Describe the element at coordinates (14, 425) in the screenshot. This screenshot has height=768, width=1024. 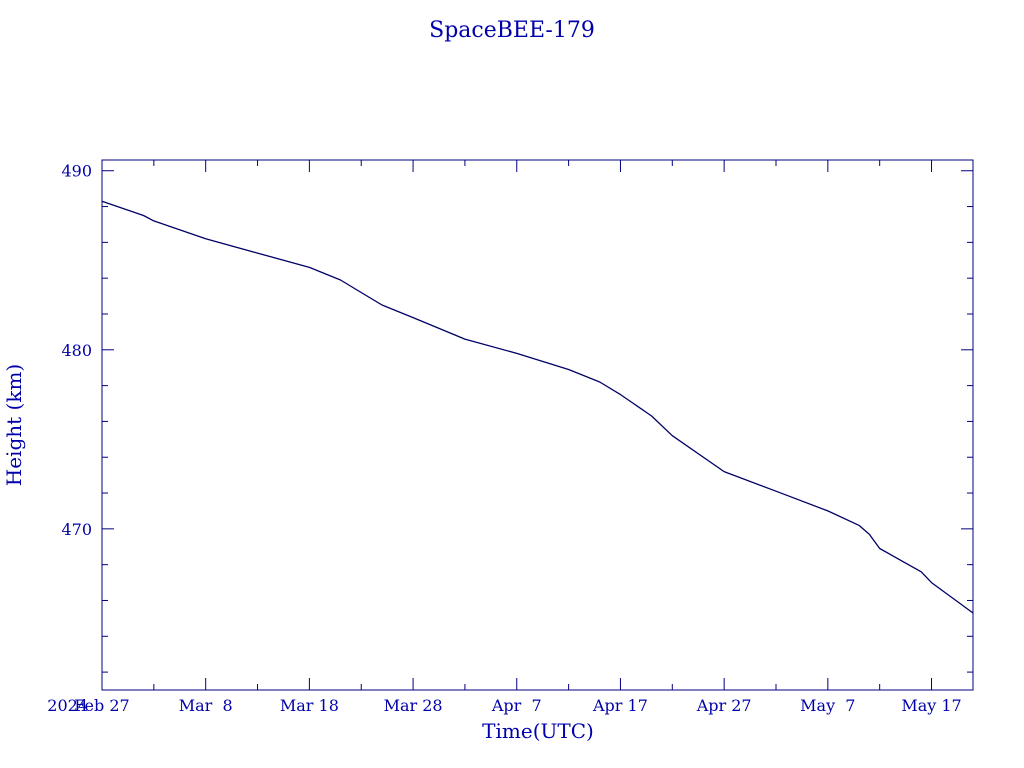
I see `y-axis-label: Height (km)` at that location.